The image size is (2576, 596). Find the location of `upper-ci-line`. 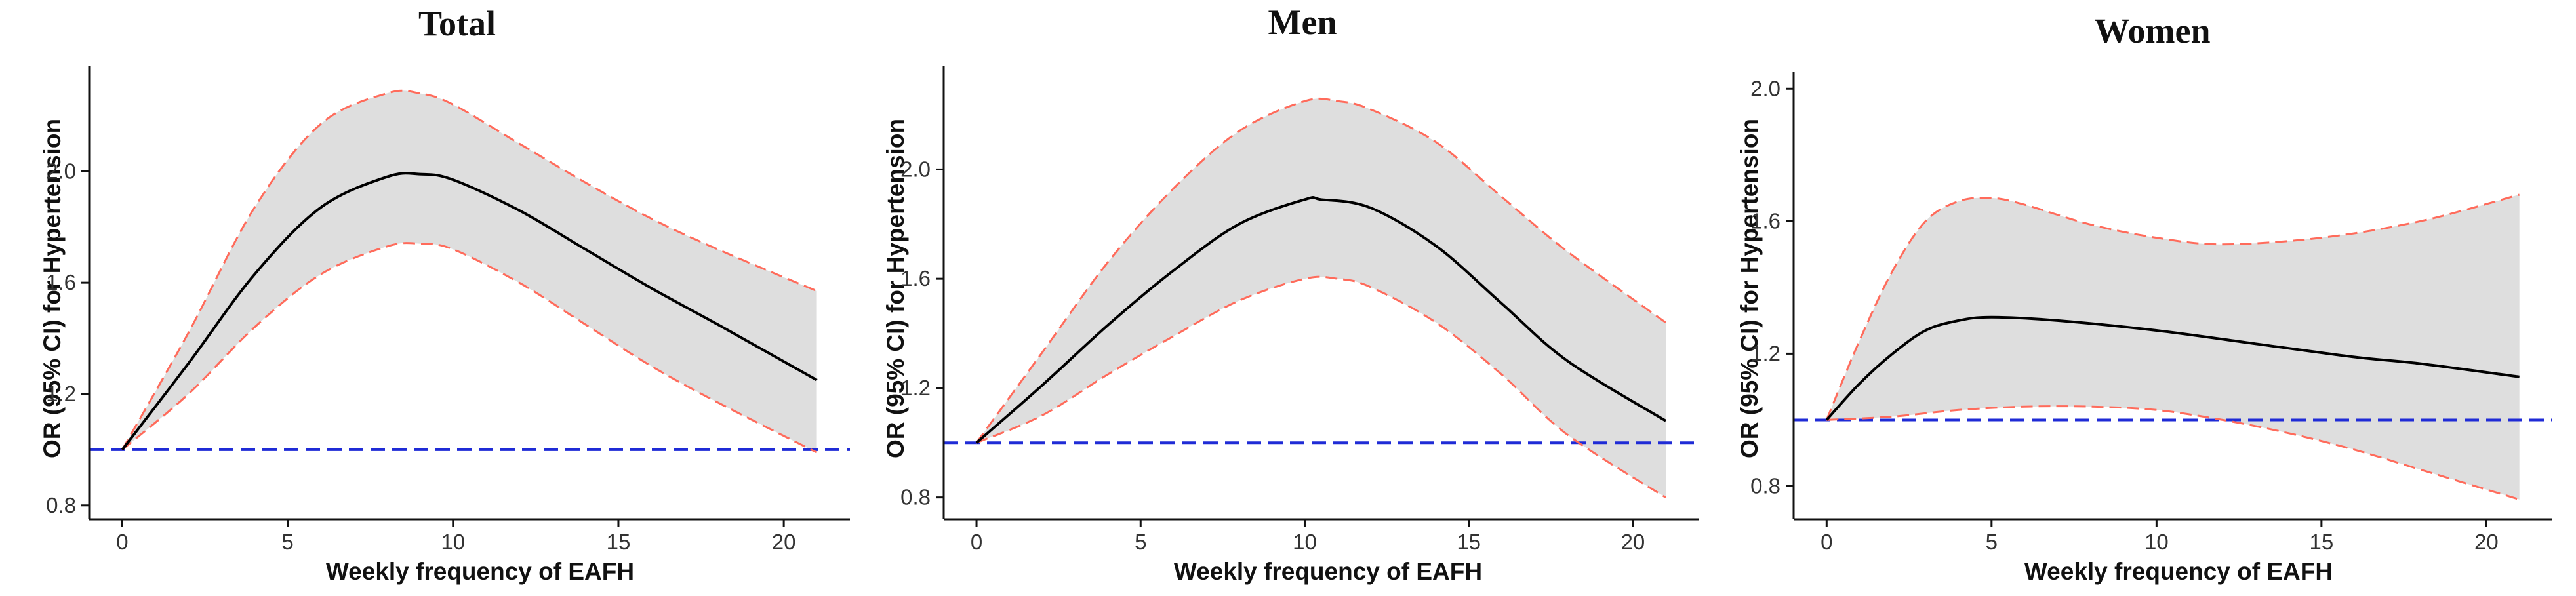

upper-ci-line is located at coordinates (2172, 306).